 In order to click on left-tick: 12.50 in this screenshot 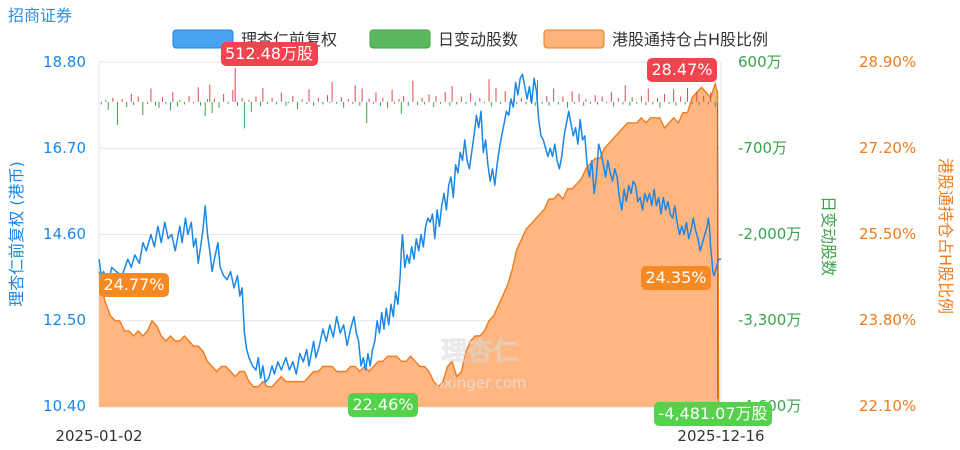, I will do `click(64, 320)`.